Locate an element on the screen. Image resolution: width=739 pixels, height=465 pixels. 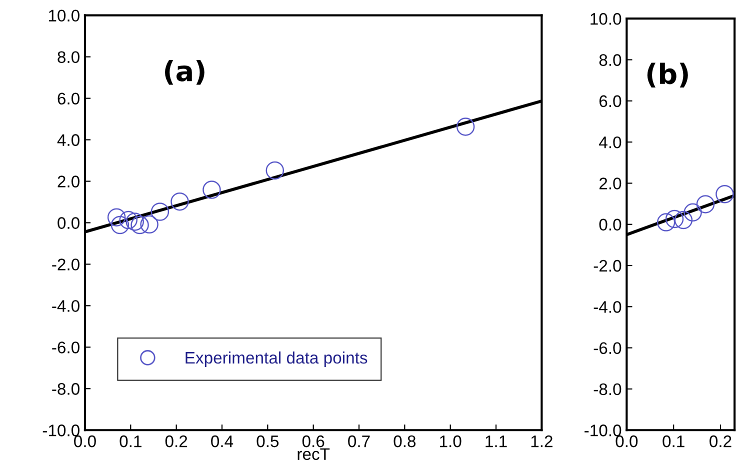
x-tick-label: 0.8 is located at coordinates (405, 441).